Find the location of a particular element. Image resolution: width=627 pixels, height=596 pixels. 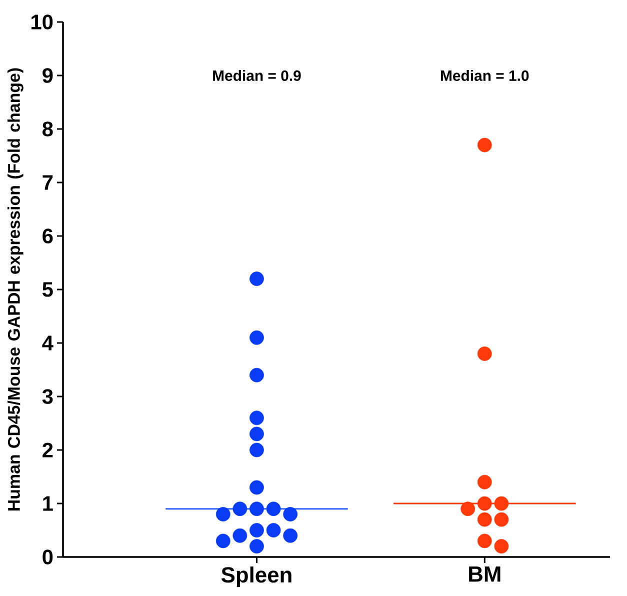

y-tick-label: 6 is located at coordinates (47, 236).